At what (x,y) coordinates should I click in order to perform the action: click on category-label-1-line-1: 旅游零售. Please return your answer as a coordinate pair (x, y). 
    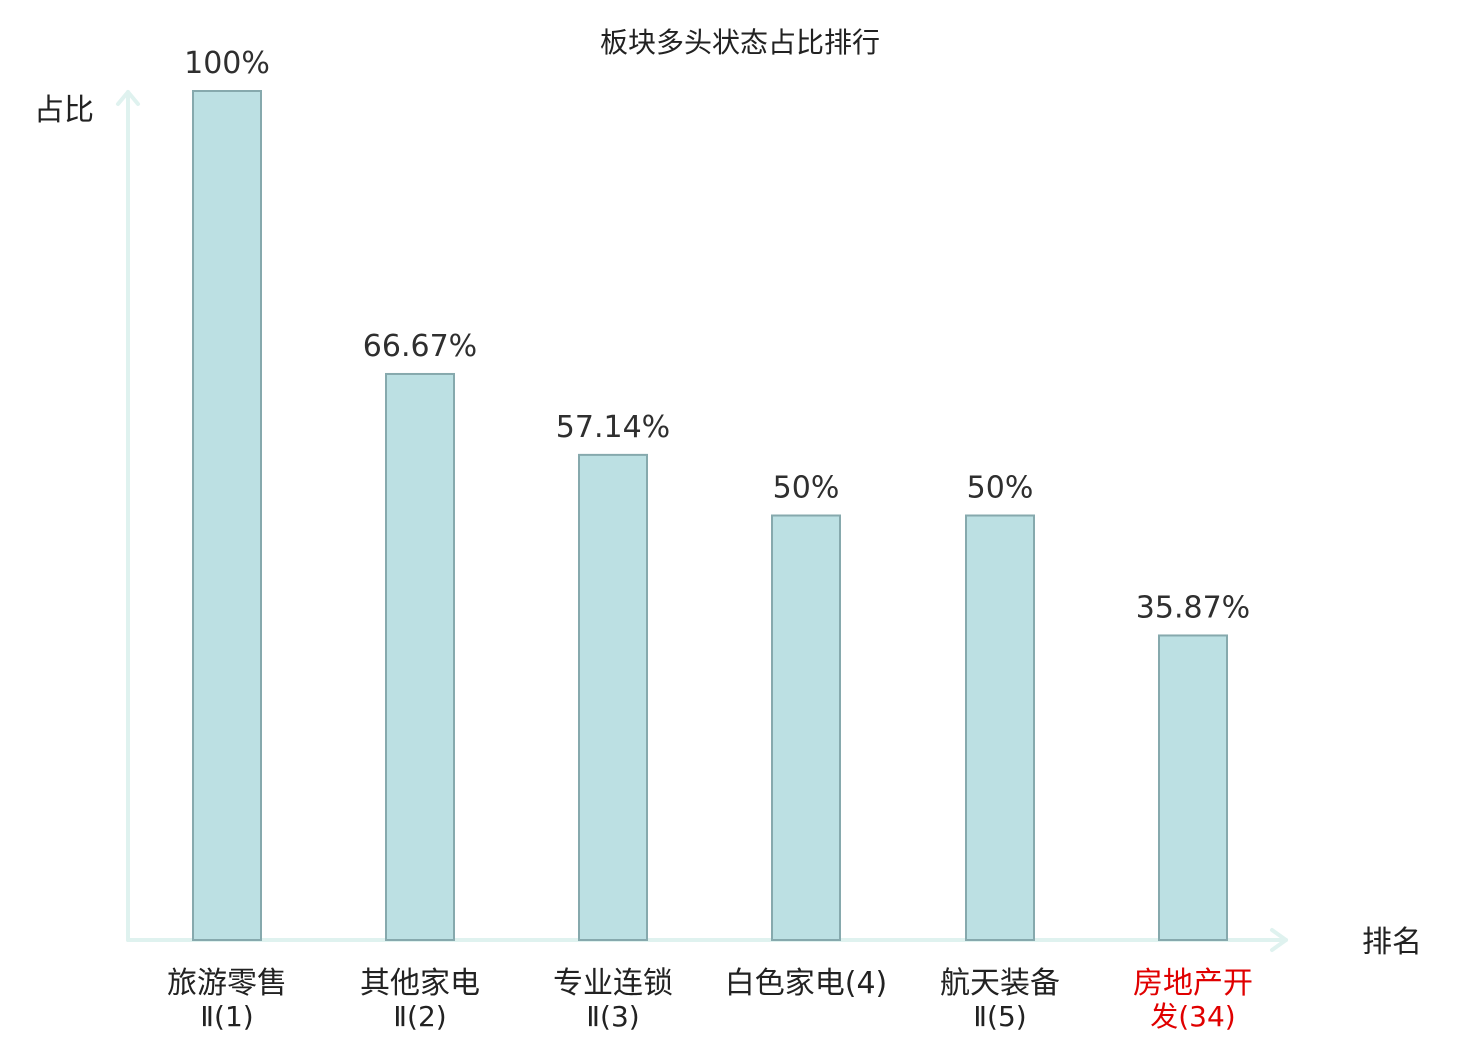
    Looking at the image, I should click on (227, 983).